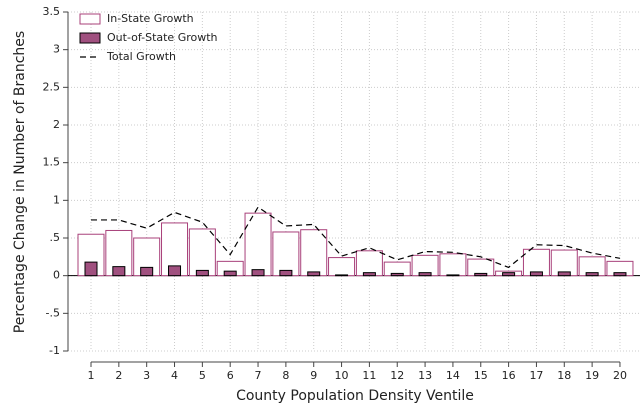  I want to click on y-tick-label: 2, so click(56, 124).